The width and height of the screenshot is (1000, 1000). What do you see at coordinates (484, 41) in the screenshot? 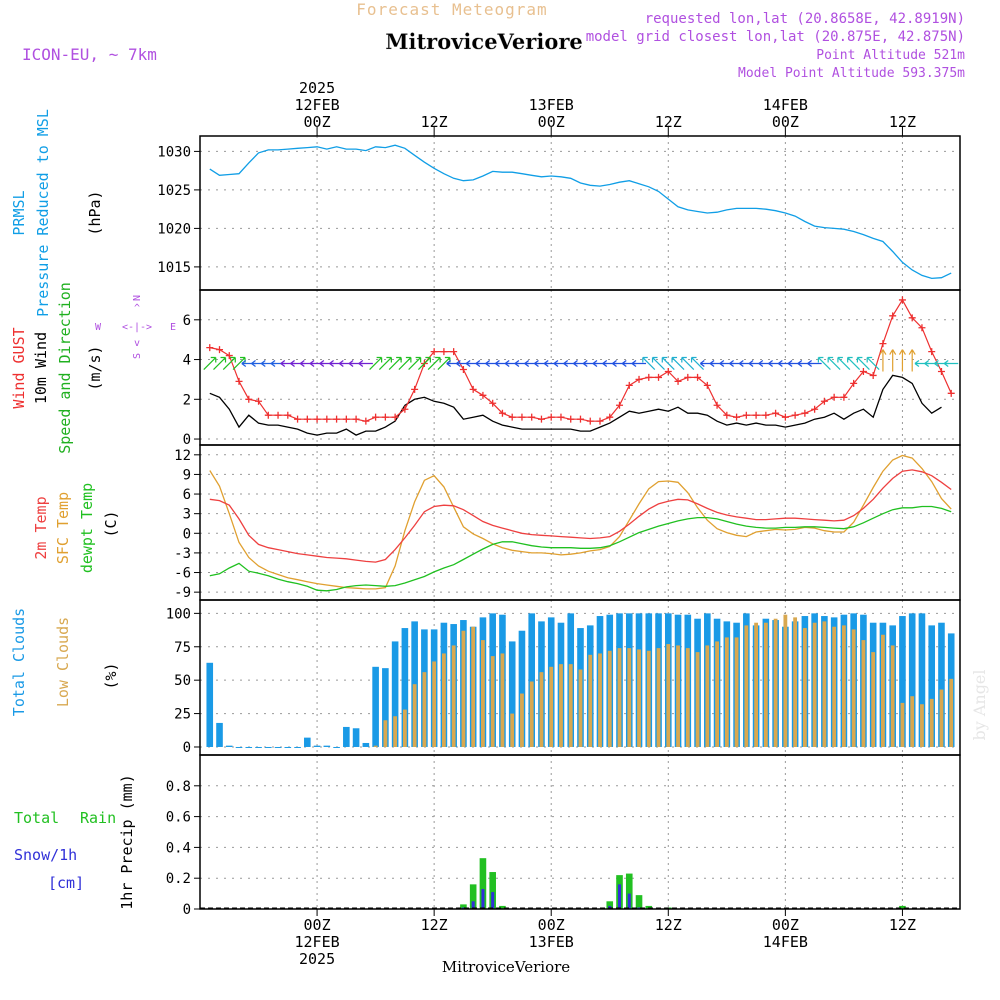
I see `location-title: MitroviceVeriore` at bounding box center [484, 41].